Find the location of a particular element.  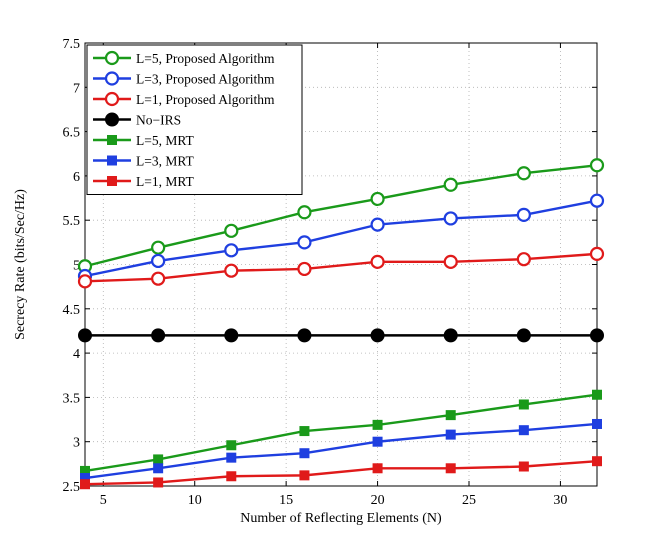

x-tick-label: 30 is located at coordinates (560, 500).